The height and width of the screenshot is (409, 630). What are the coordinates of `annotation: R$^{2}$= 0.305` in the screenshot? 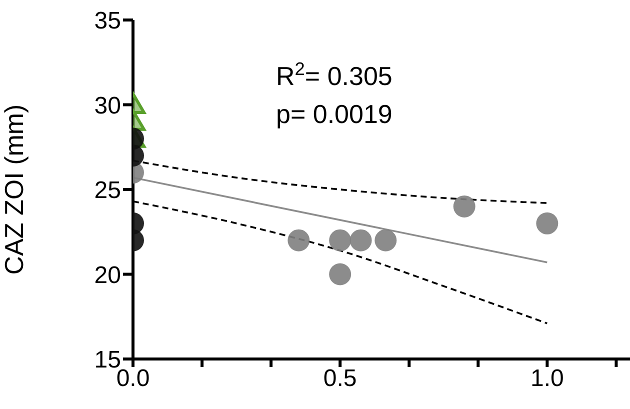 It's located at (334, 75).